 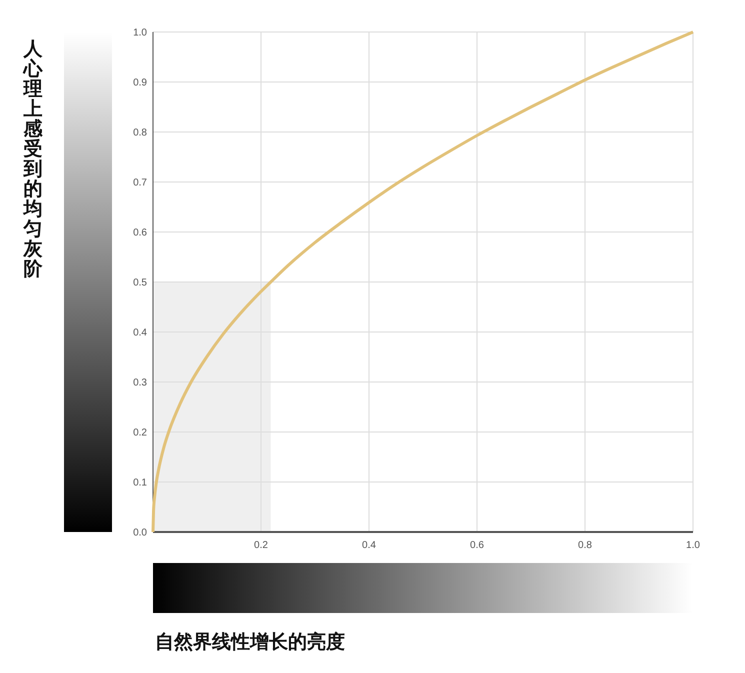 What do you see at coordinates (250, 642) in the screenshot?
I see `x-axis-title: 自然界线性增长的亮度` at bounding box center [250, 642].